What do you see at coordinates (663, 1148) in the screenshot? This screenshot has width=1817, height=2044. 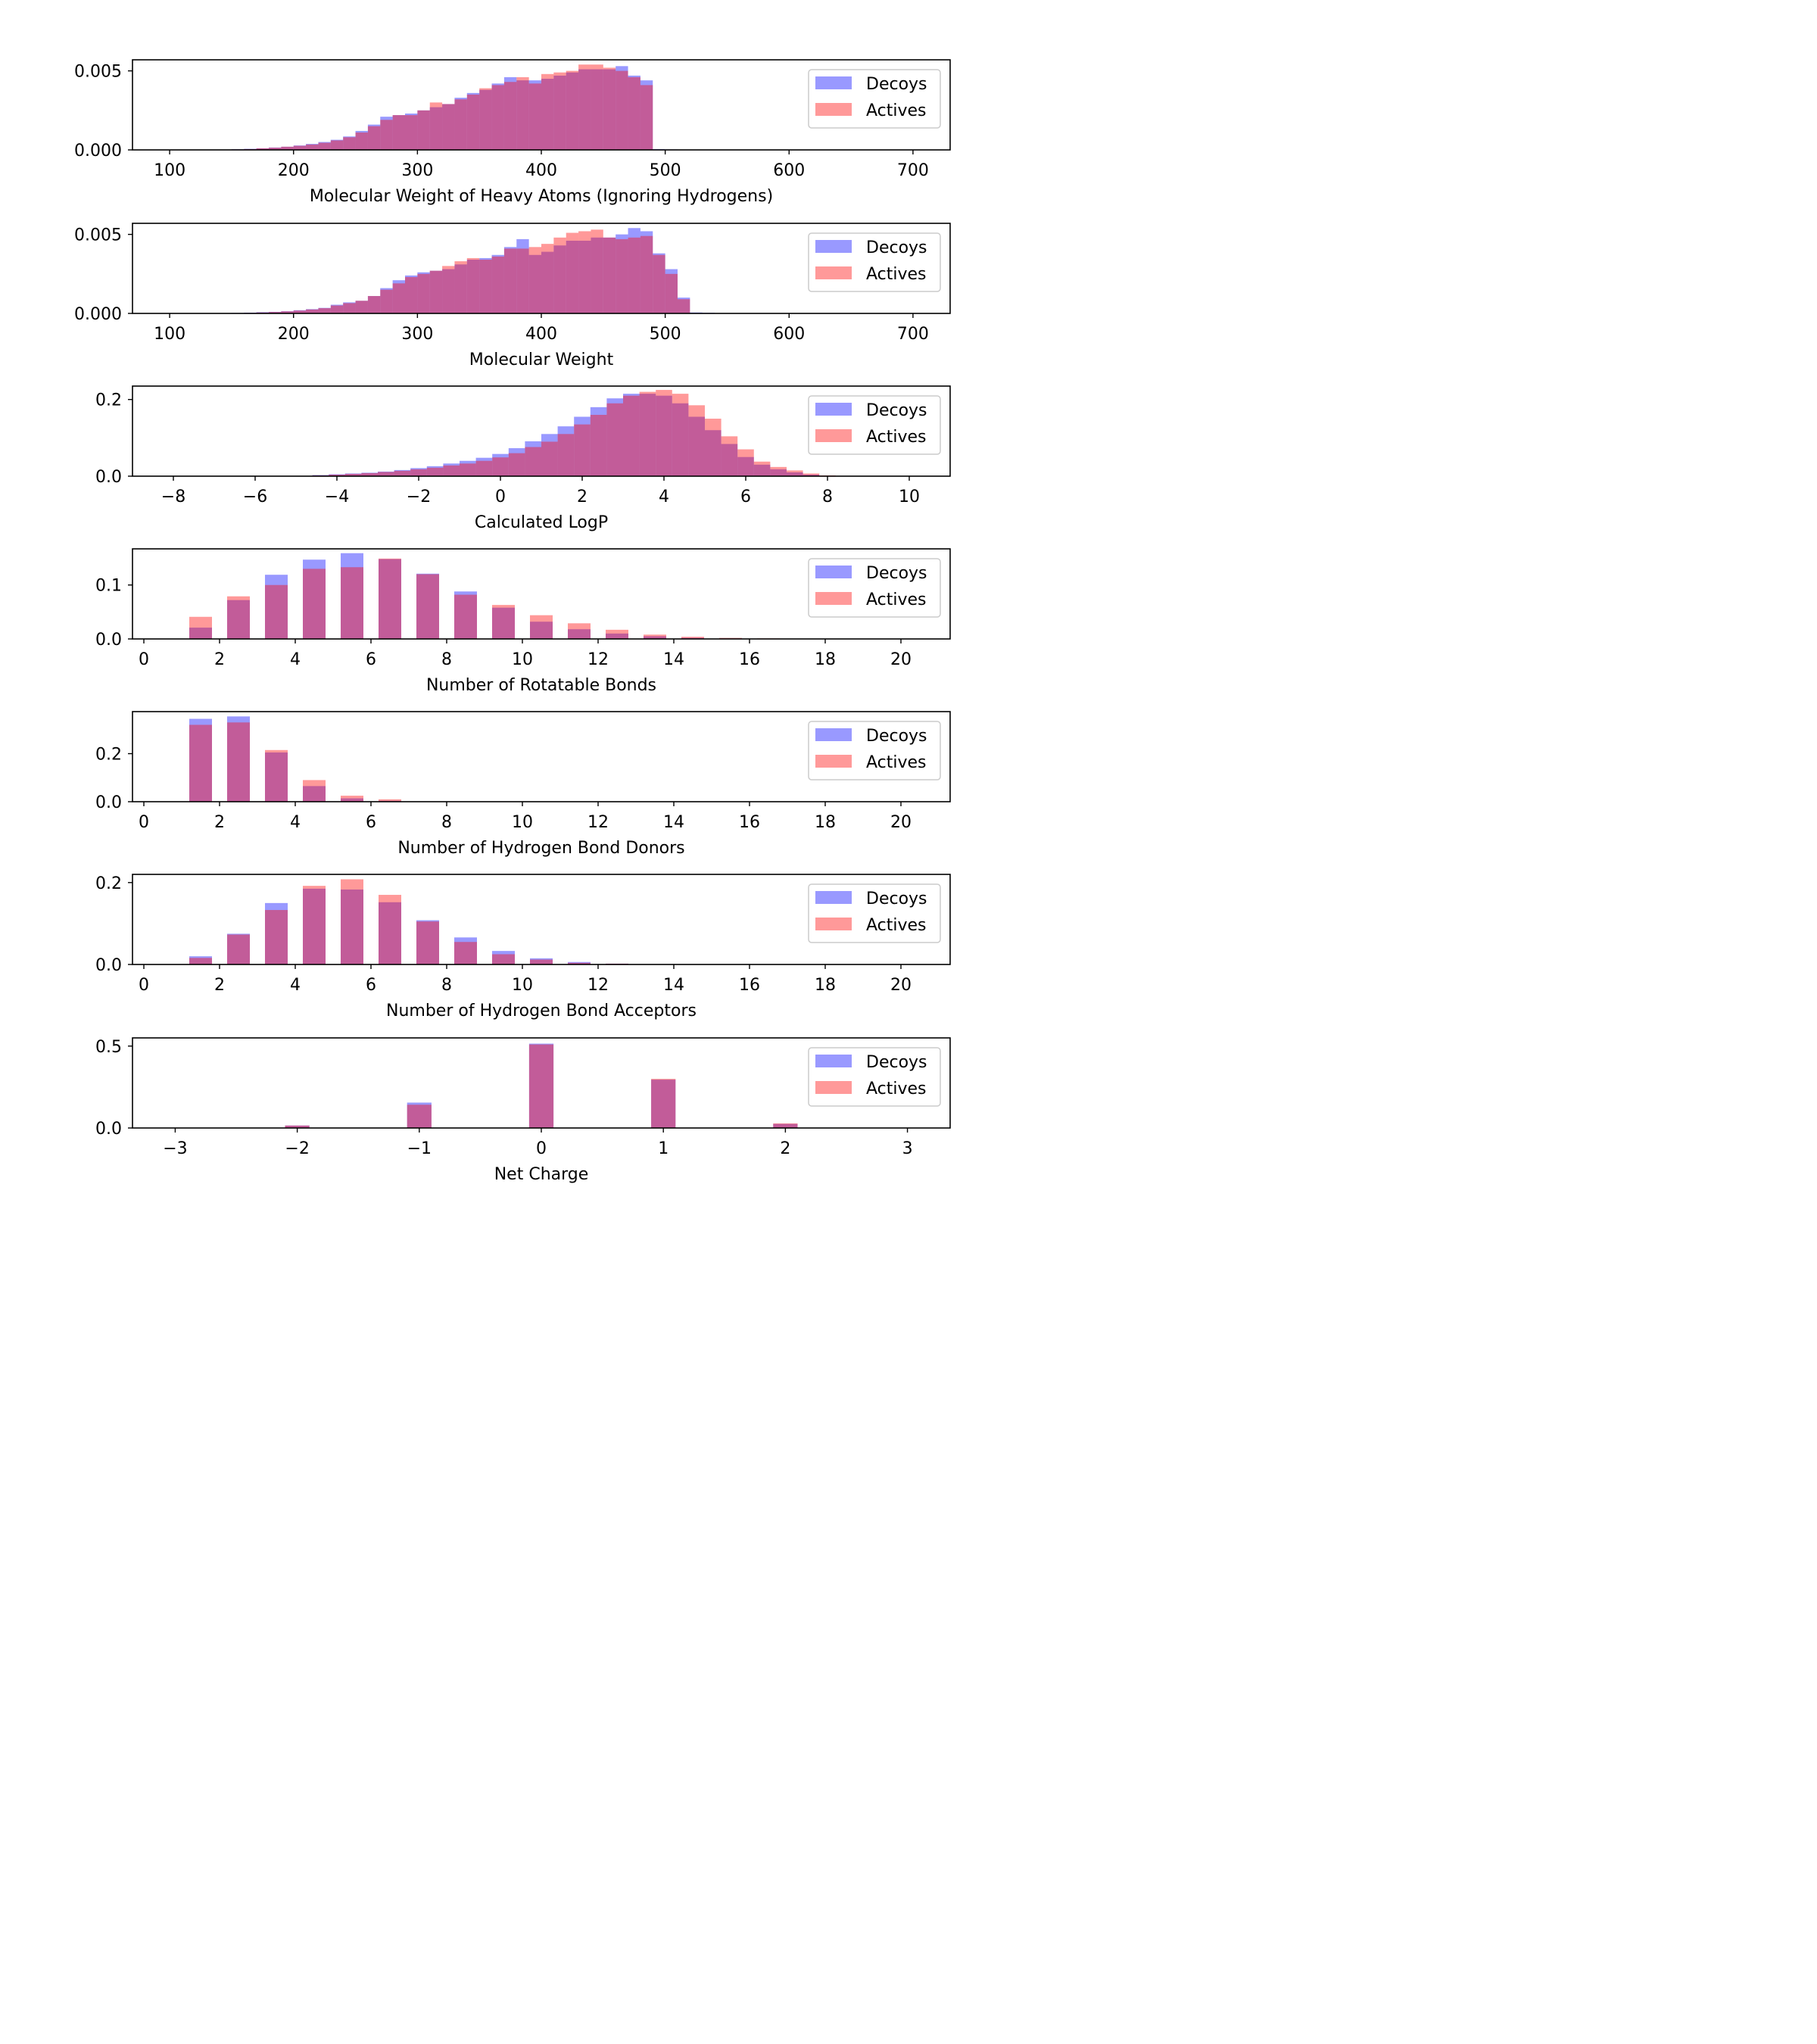 I see `x-tick-label: 1` at bounding box center [663, 1148].